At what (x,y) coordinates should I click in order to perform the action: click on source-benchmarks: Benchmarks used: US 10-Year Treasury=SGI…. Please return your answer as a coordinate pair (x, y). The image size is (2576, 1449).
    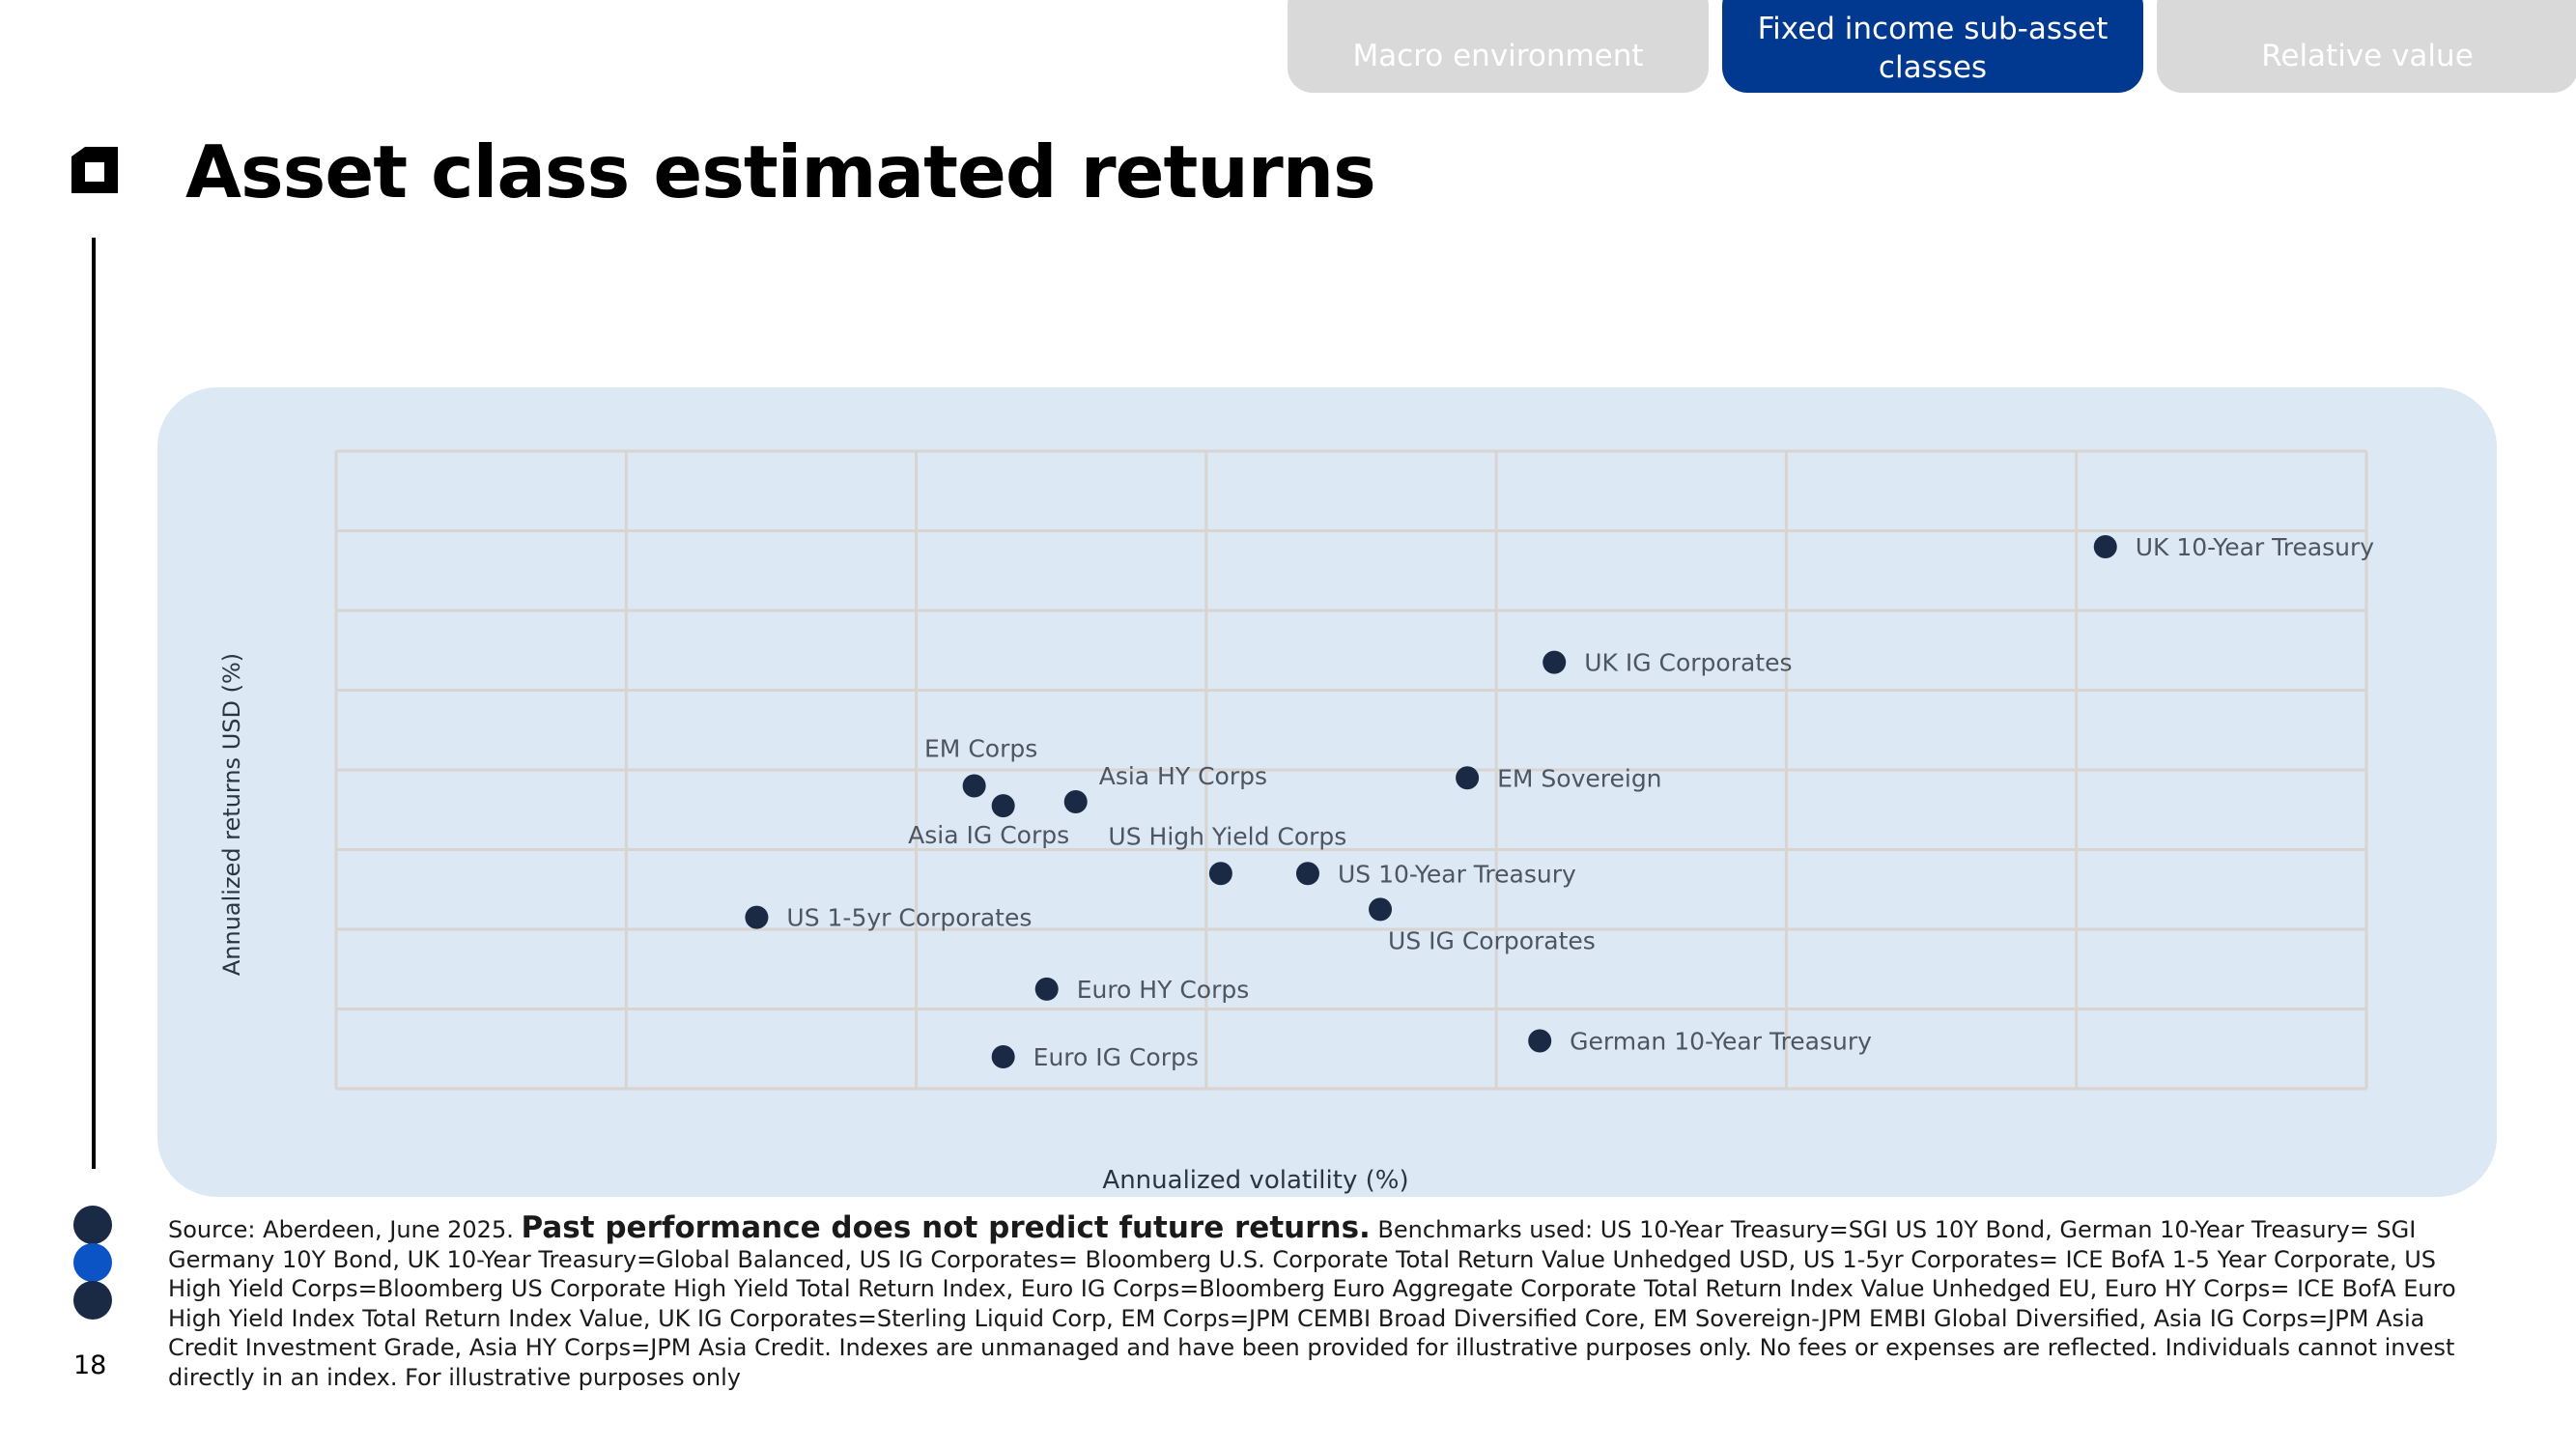
    Looking at the image, I should click on (1312, 1303).